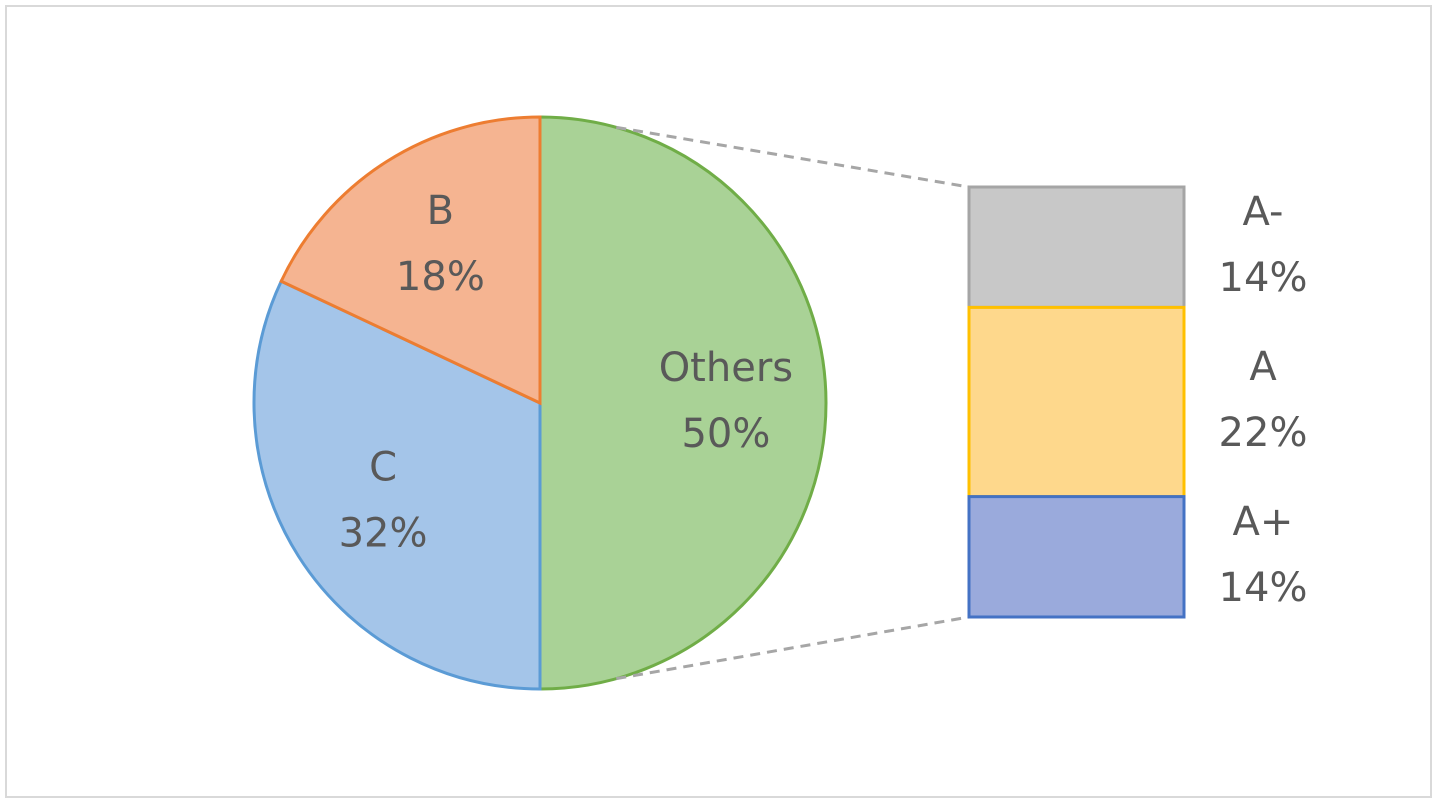 This screenshot has width=1437, height=803. I want to click on slice-label: C, so click(383, 468).